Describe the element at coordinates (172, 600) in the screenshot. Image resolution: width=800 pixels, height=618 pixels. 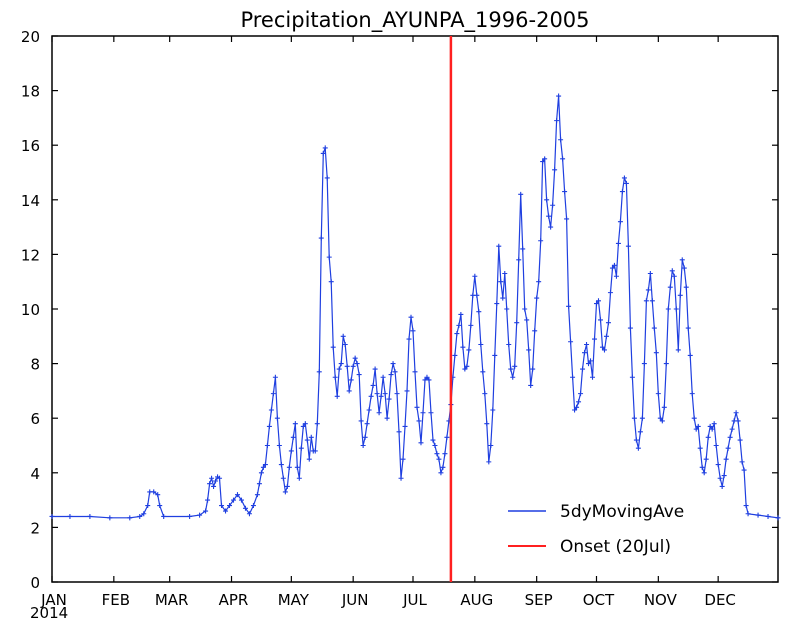
I see `x-tick-label: MAR` at that location.